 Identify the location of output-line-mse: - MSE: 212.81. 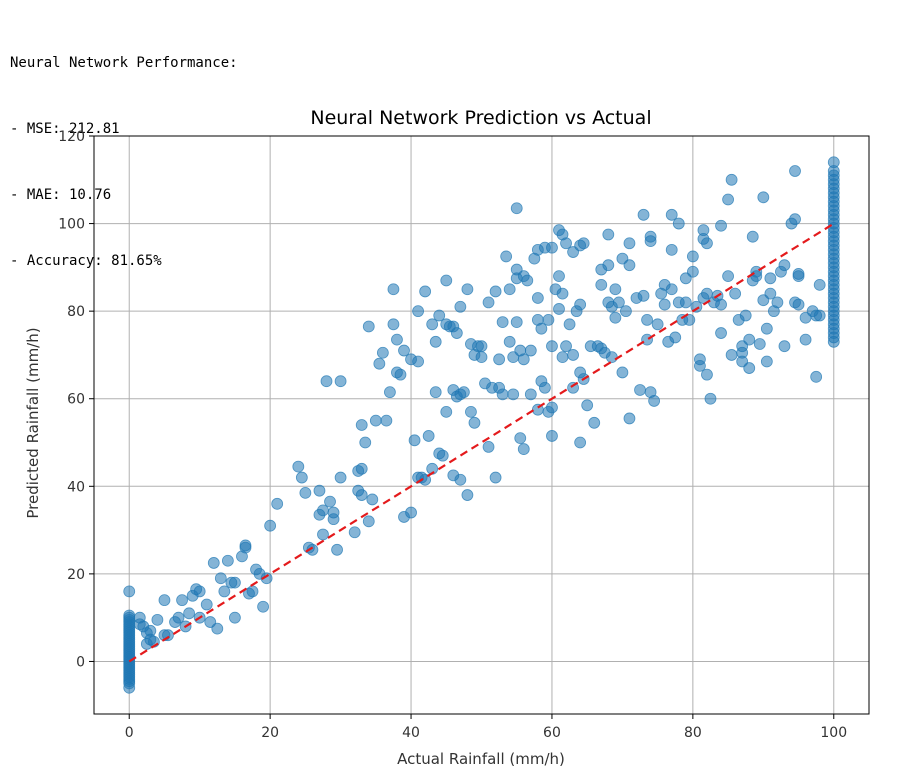
(65, 129).